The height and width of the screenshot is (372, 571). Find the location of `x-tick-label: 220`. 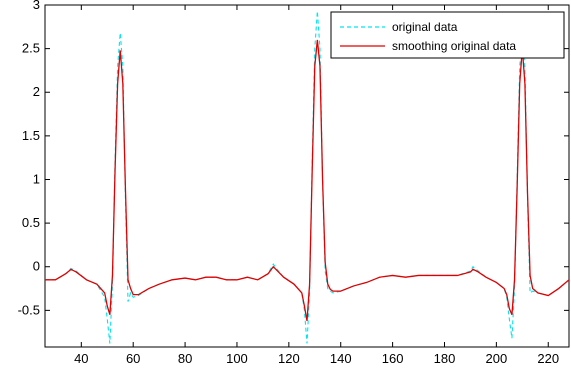

x-tick-label: 220 is located at coordinates (548, 358).